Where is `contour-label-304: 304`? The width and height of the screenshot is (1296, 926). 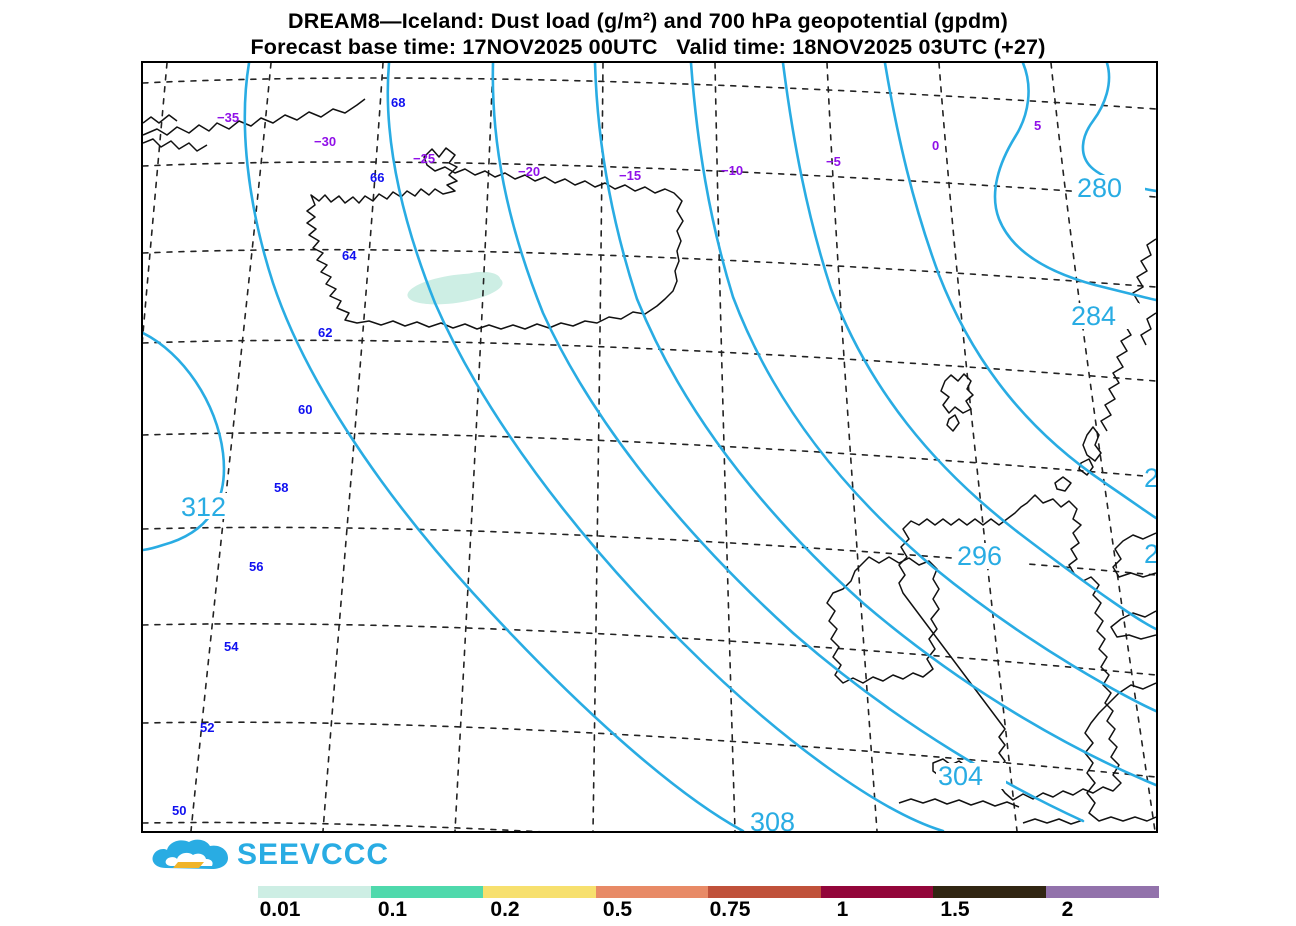
contour-label-304: 304 is located at coordinates (960, 776).